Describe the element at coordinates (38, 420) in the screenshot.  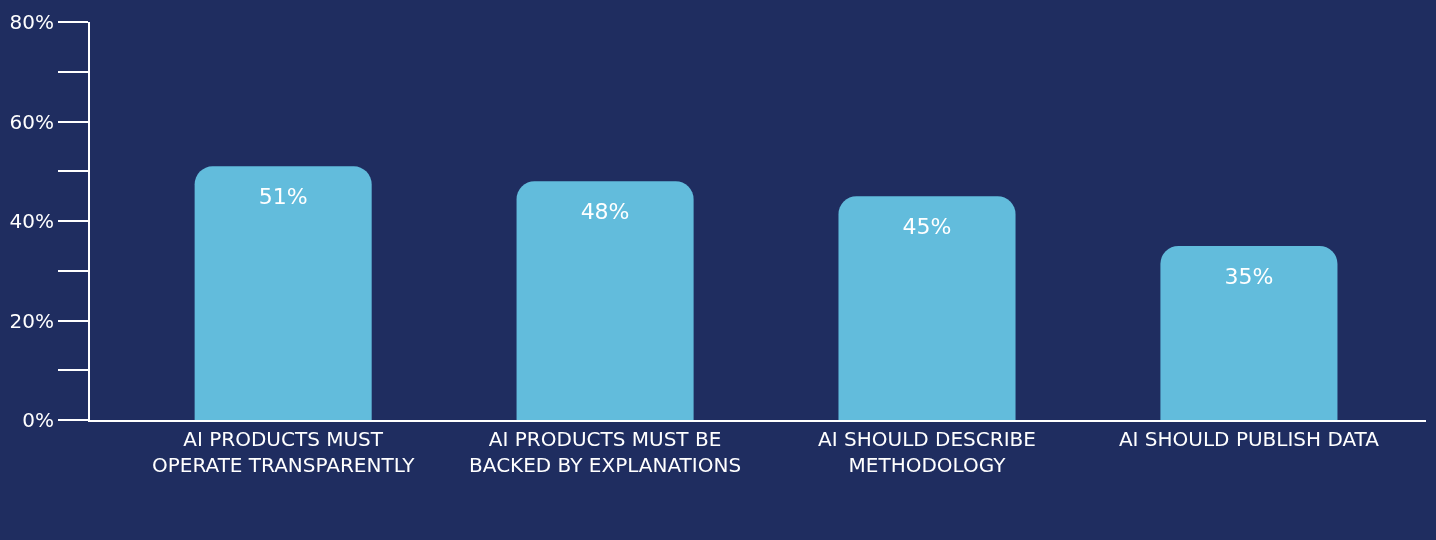
I see `y-tick-label: 0%` at that location.